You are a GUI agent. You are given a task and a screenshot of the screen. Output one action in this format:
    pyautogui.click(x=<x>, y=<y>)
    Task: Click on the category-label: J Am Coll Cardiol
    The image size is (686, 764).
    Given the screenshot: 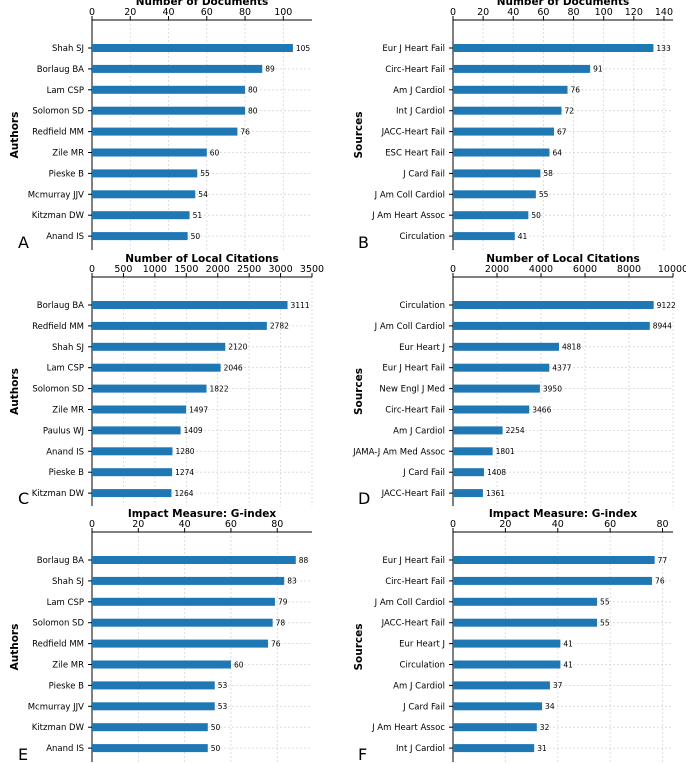 What is the action you would take?
    pyautogui.click(x=409, y=603)
    